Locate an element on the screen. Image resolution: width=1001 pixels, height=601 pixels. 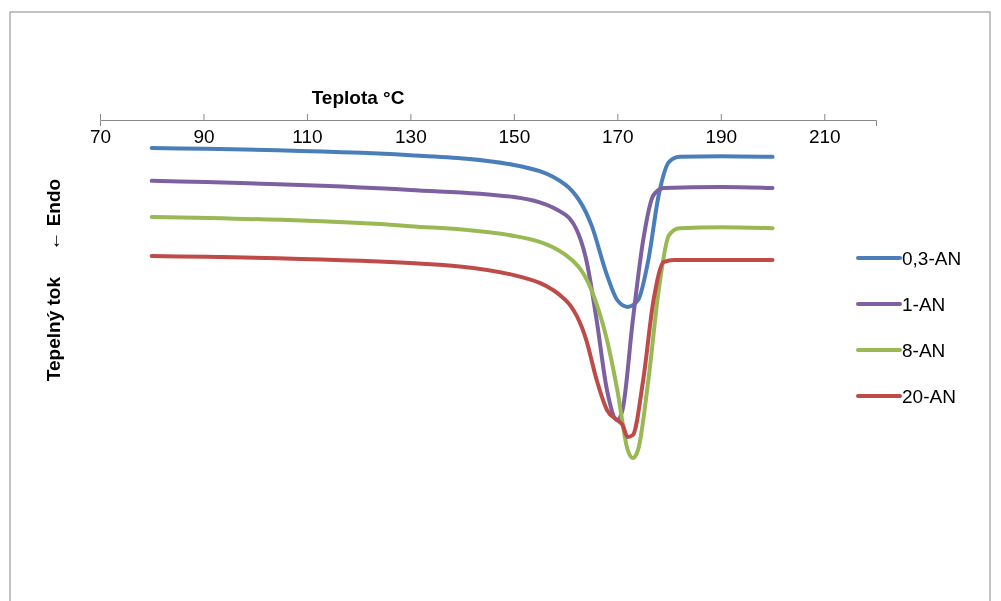
x-tick-label: 190 is located at coordinates (721, 137).